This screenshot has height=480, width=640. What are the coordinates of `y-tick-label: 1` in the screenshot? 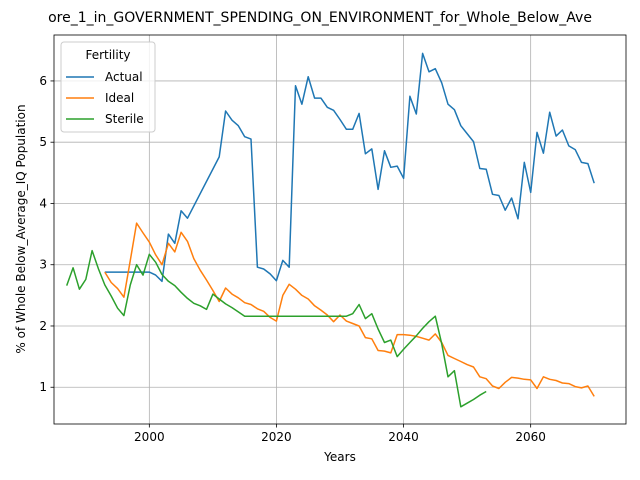 It's located at (43, 387).